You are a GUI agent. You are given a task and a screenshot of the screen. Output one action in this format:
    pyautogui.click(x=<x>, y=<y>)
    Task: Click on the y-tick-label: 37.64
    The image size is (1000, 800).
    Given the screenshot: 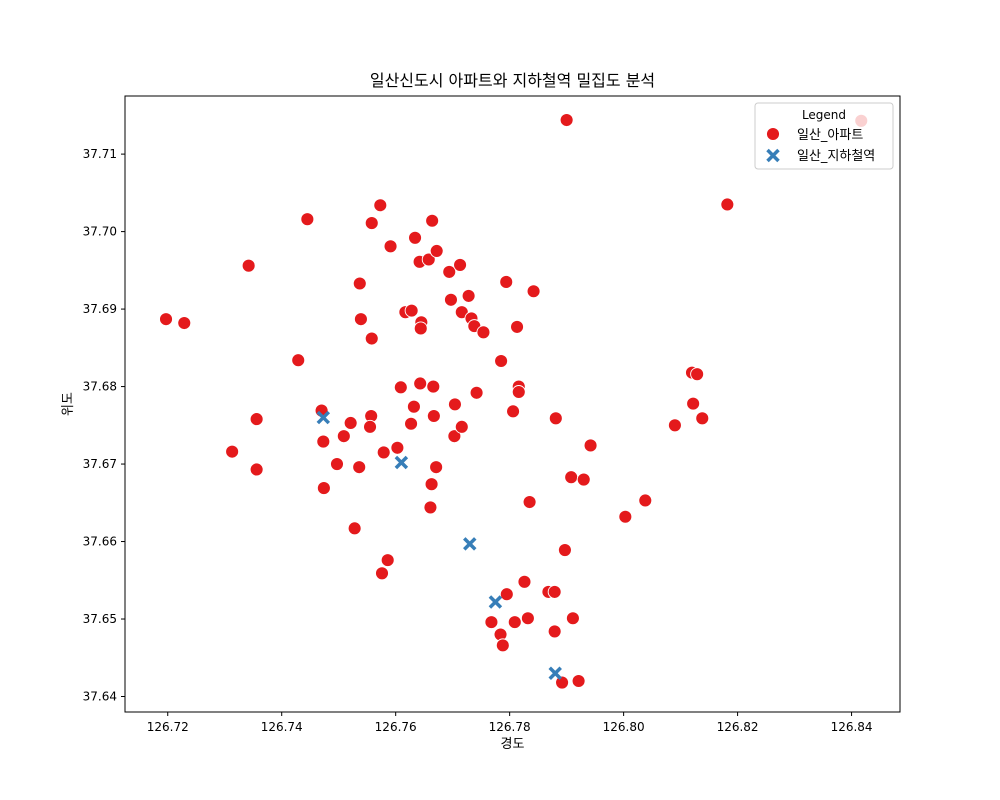 What is the action you would take?
    pyautogui.click(x=100, y=697)
    